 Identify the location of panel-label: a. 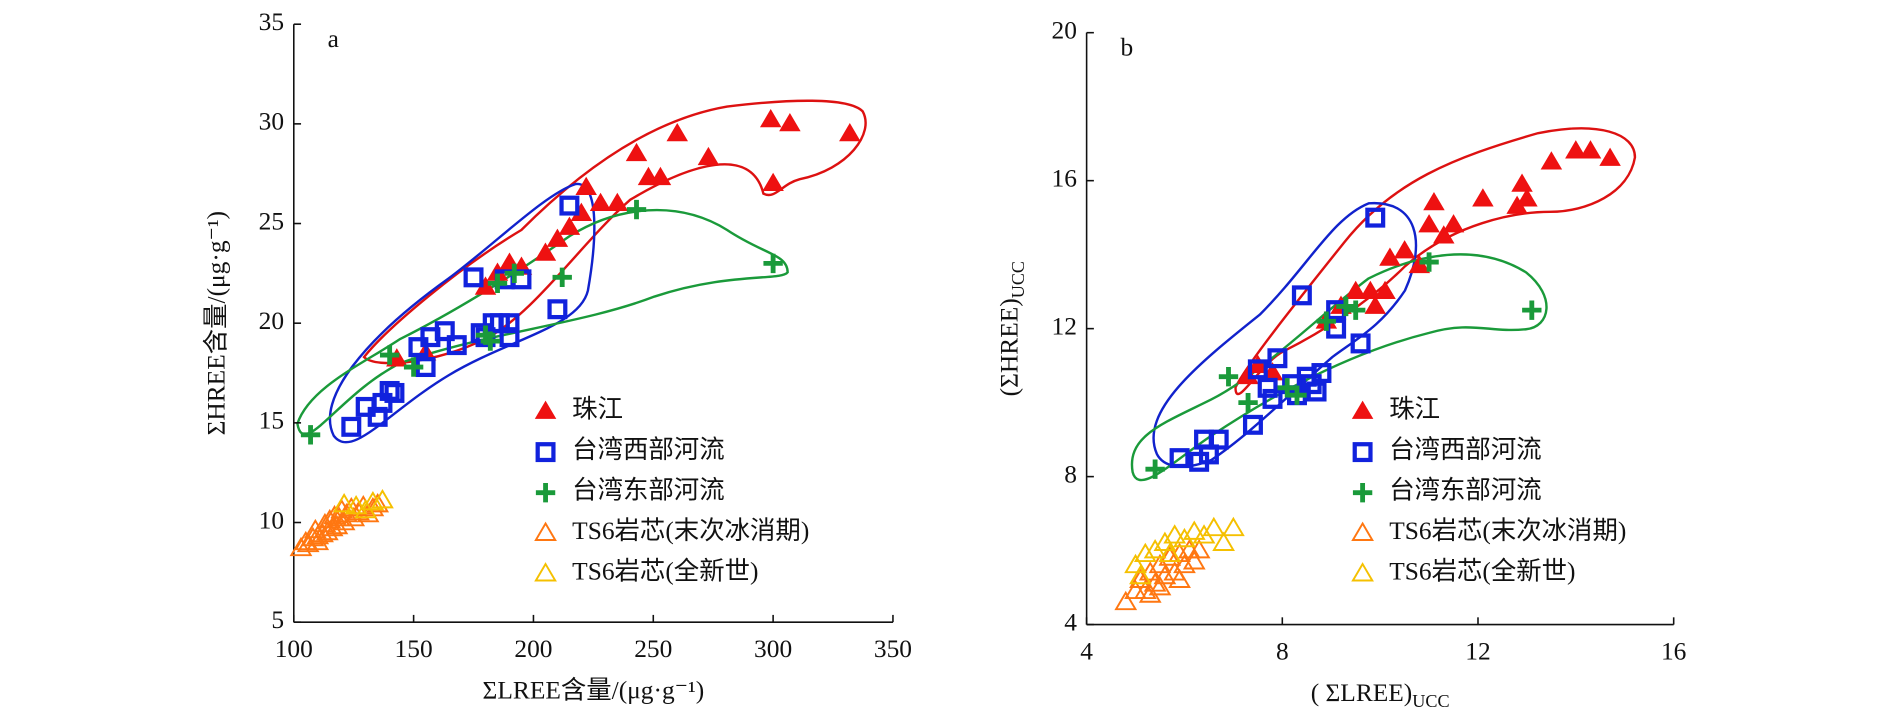
(333, 39).